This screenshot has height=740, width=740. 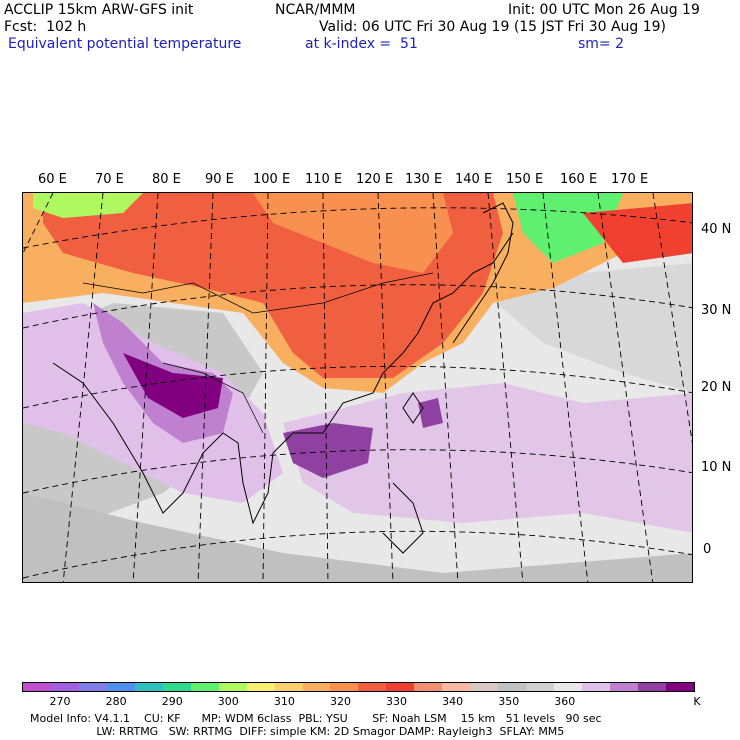 I want to click on colorbar-tick-label: 290, so click(x=172, y=701).